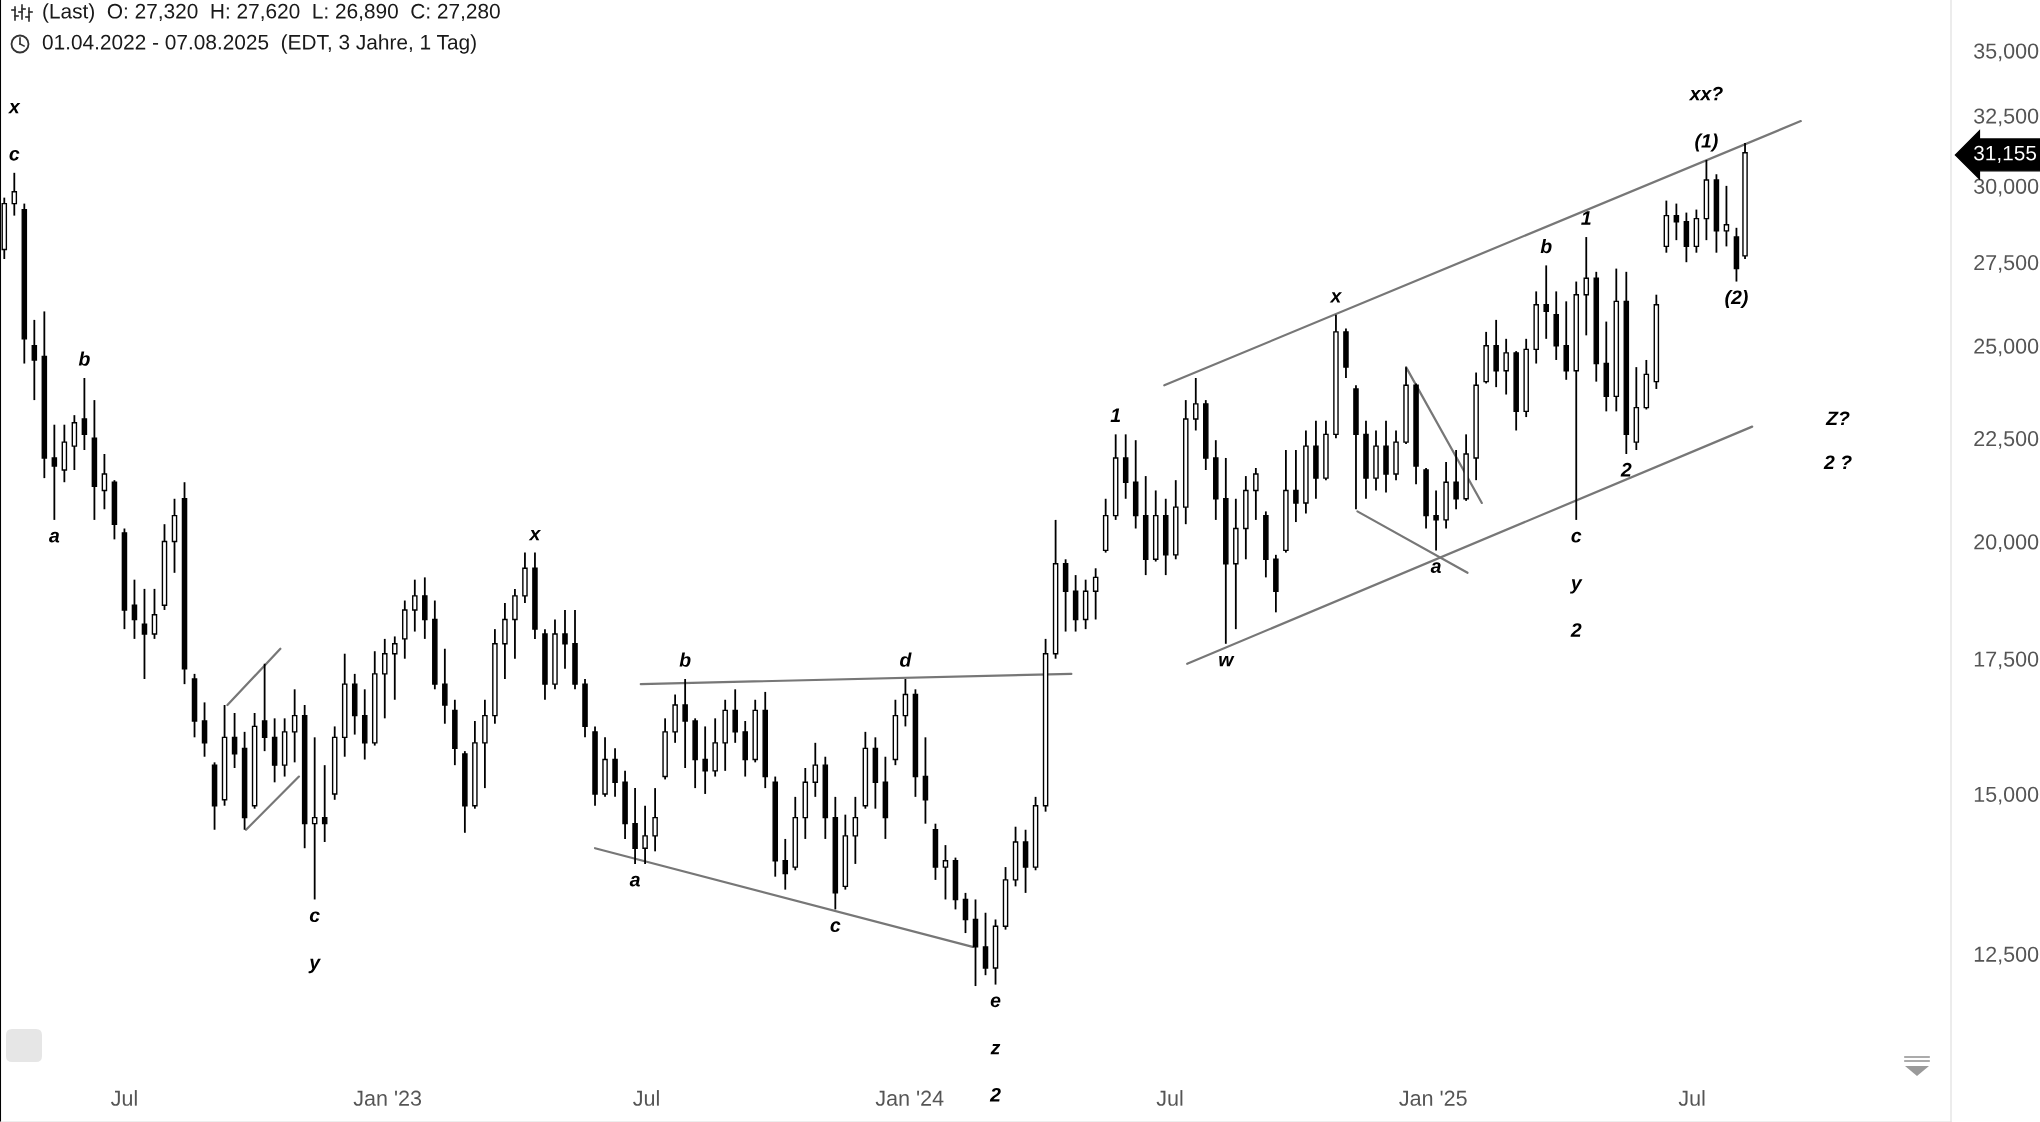  Describe the element at coordinates (1837, 418) in the screenshot. I see `annotation: Z?` at that location.